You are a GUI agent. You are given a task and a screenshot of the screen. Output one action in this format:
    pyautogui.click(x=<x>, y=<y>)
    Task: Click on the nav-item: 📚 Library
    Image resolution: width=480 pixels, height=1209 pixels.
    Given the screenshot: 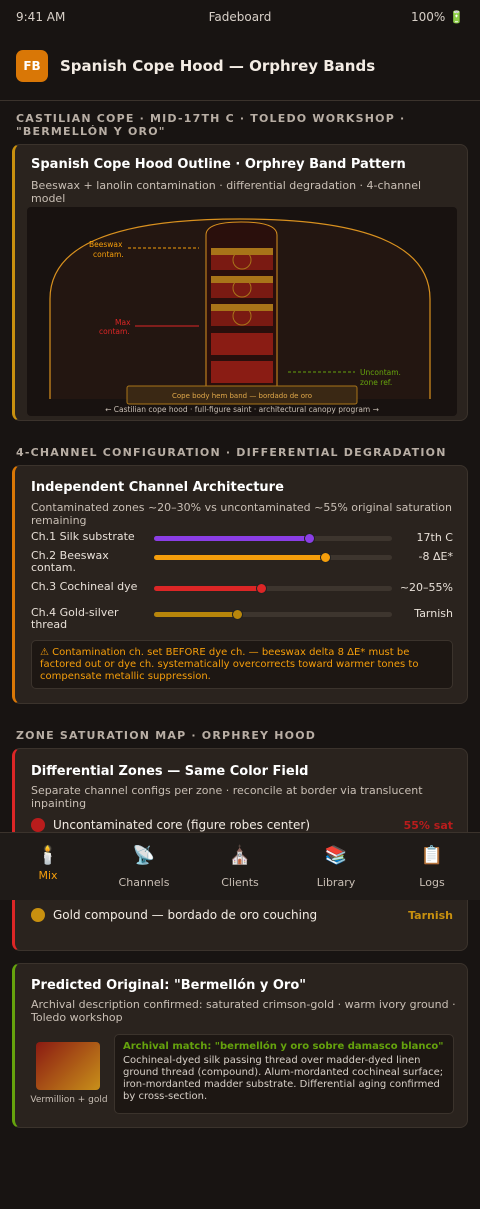 What is the action you would take?
    pyautogui.click(x=336, y=867)
    